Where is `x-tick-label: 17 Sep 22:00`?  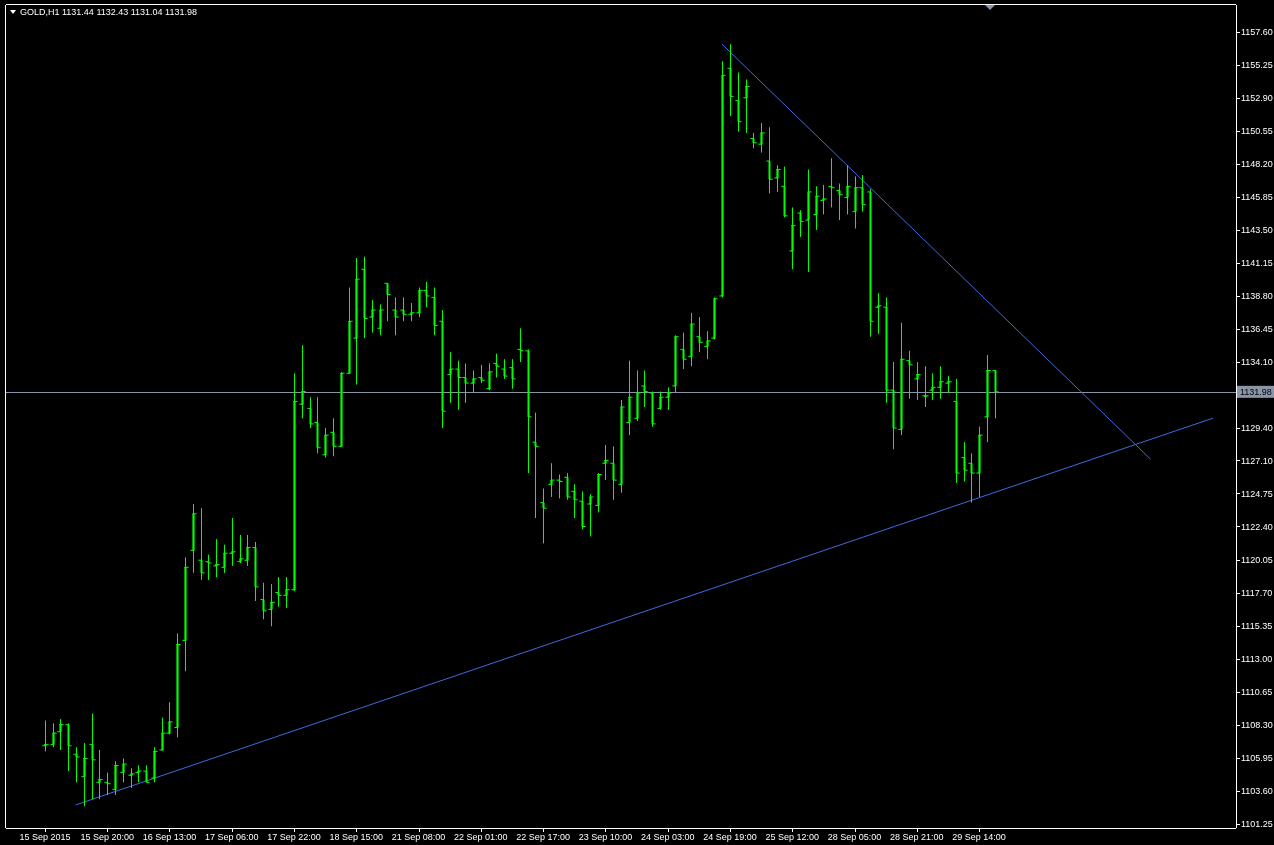
x-tick-label: 17 Sep 22:00 is located at coordinates (294, 837).